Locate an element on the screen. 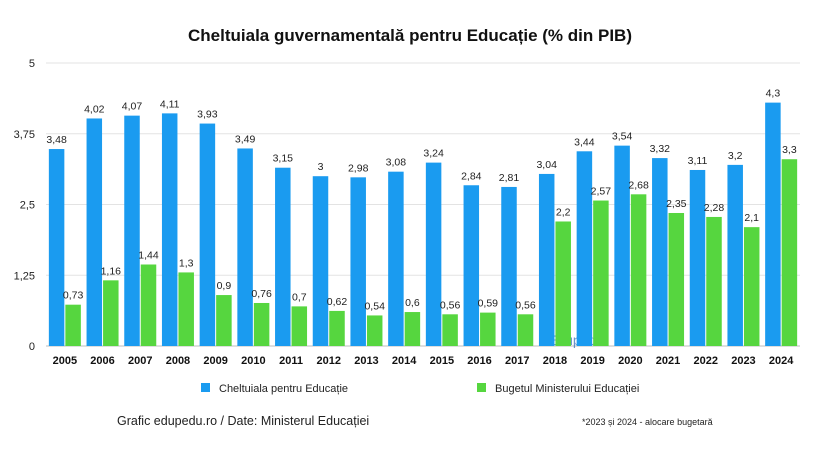 The height and width of the screenshot is (462, 820). x-tick-label: 2022 is located at coordinates (706, 361).